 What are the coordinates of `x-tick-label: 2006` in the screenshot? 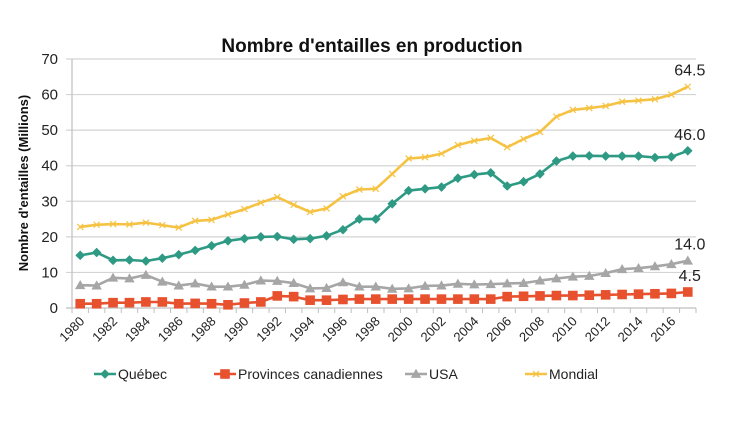 It's located at (498, 329).